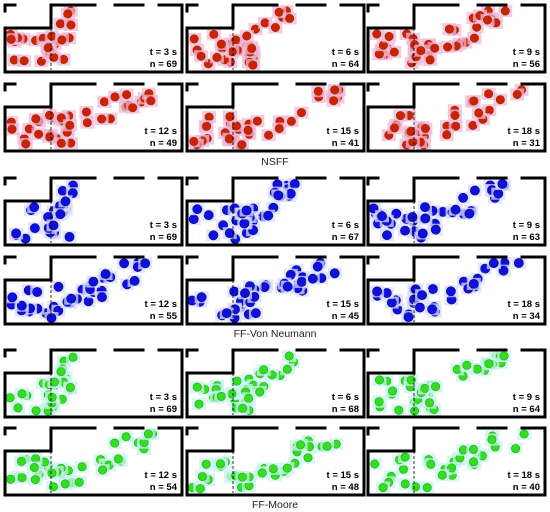 The image size is (550, 512). What do you see at coordinates (456, 290) in the screenshot?
I see `panel-1-5: t = 18 sn = 34` at bounding box center [456, 290].